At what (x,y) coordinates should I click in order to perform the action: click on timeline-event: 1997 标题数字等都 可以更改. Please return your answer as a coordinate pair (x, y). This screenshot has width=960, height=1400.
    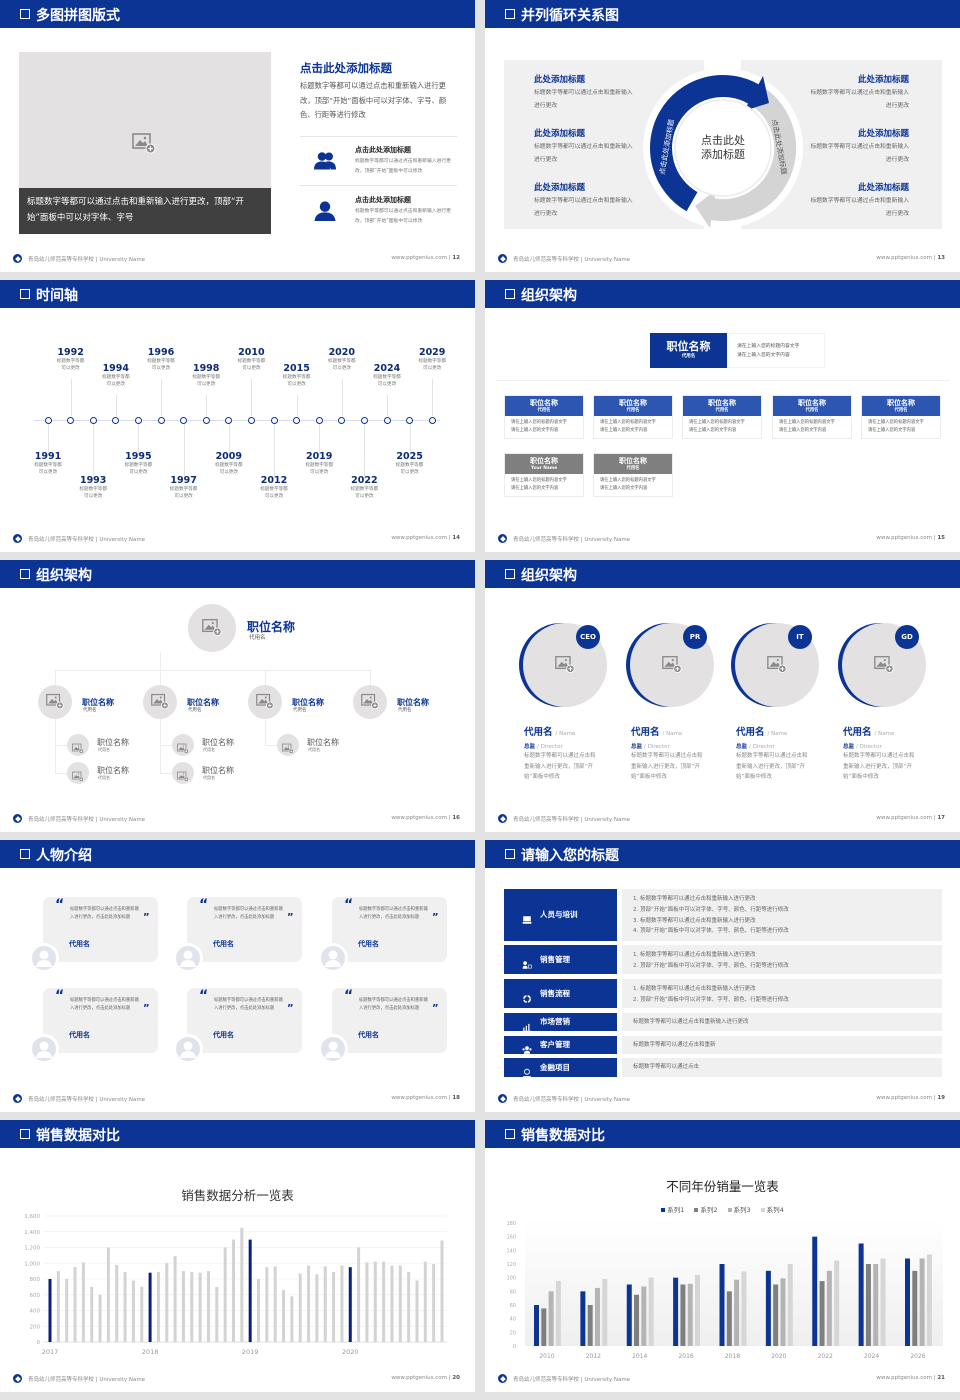
    Looking at the image, I should click on (184, 487).